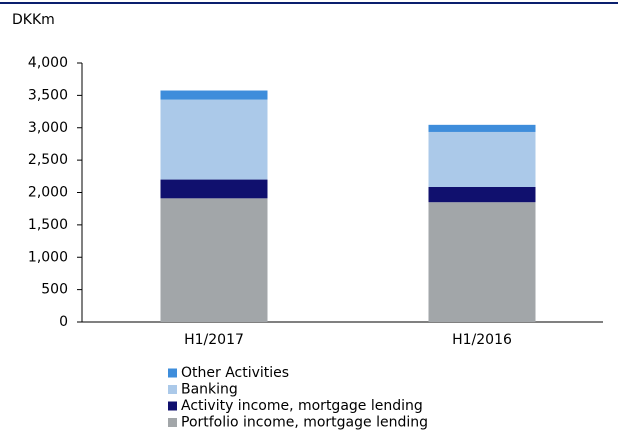  What do you see at coordinates (54, 290) in the screenshot?
I see `y-tick-label: 500` at bounding box center [54, 290].